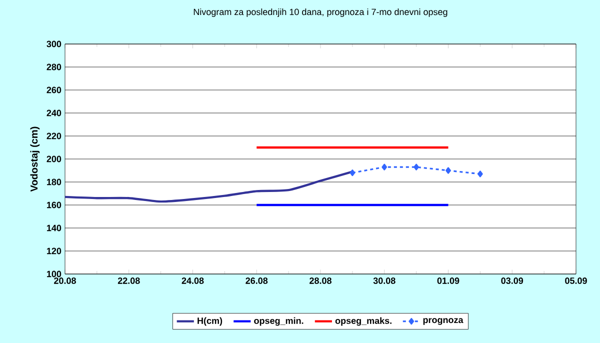 Image resolution: width=600 pixels, height=343 pixels. What do you see at coordinates (54, 205) in the screenshot?
I see `y-tick-label: 160` at bounding box center [54, 205].